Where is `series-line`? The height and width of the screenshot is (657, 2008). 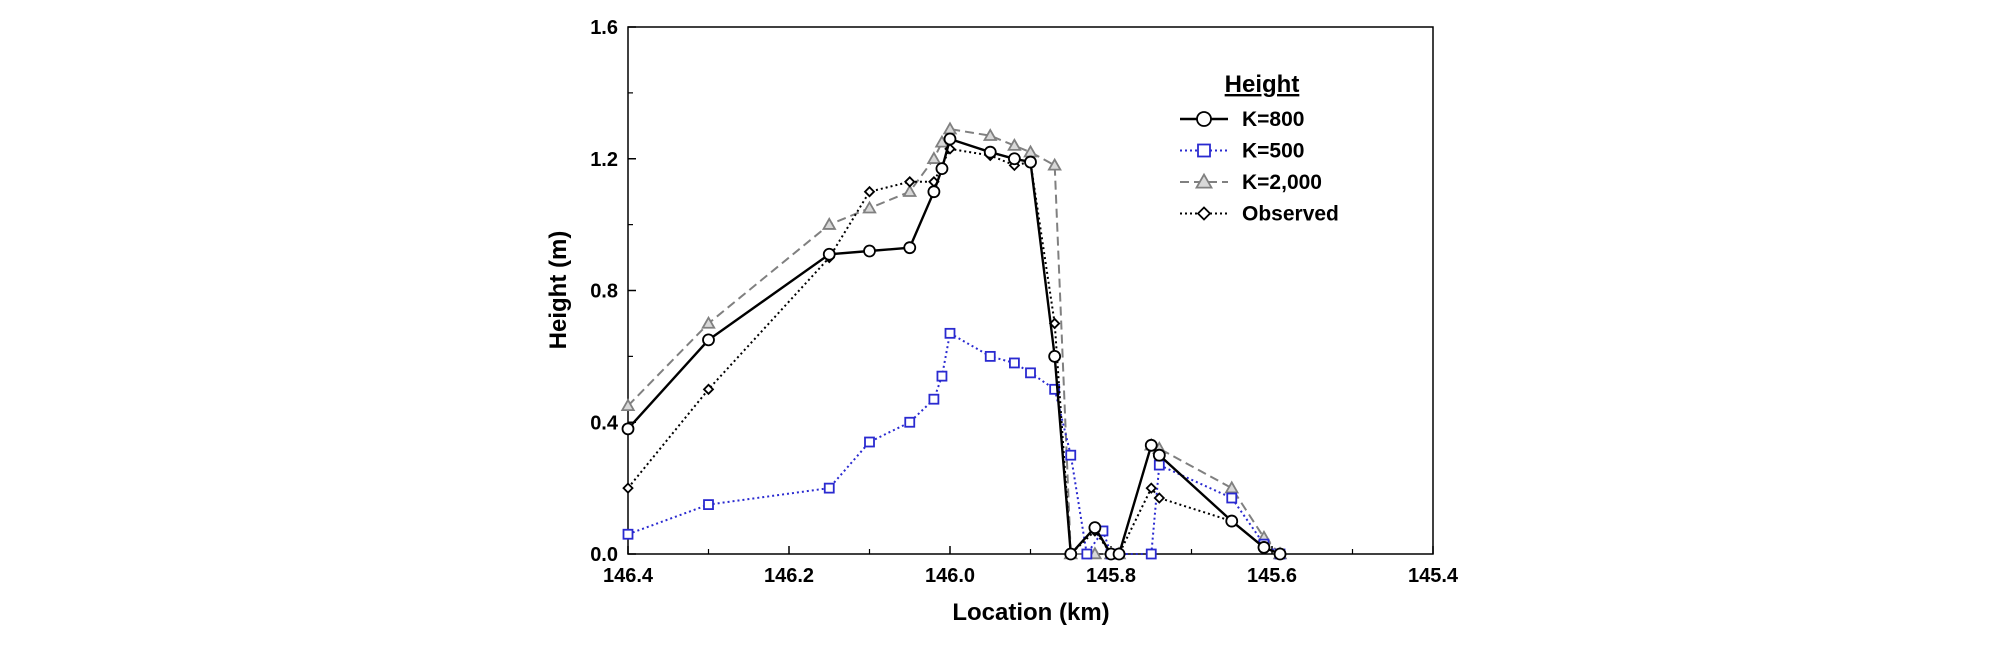
series-line is located at coordinates (954, 444).